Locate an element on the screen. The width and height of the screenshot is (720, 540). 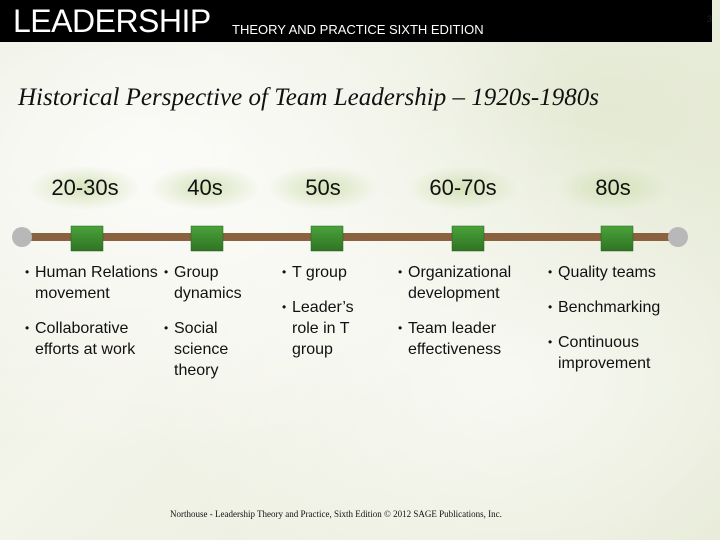
list-item: Human Relations movement is located at coordinates (92, 283).